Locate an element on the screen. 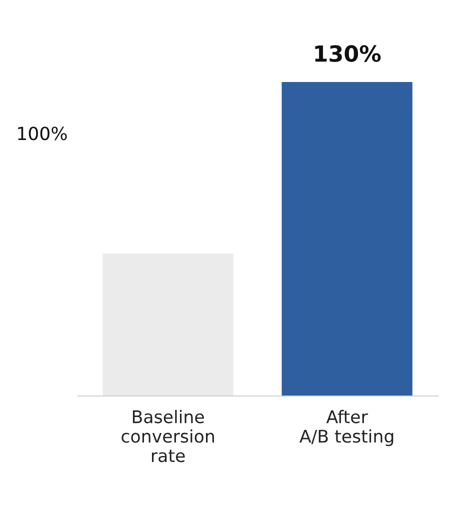 This screenshot has width=462, height=512. text: 100% is located at coordinates (42, 133).